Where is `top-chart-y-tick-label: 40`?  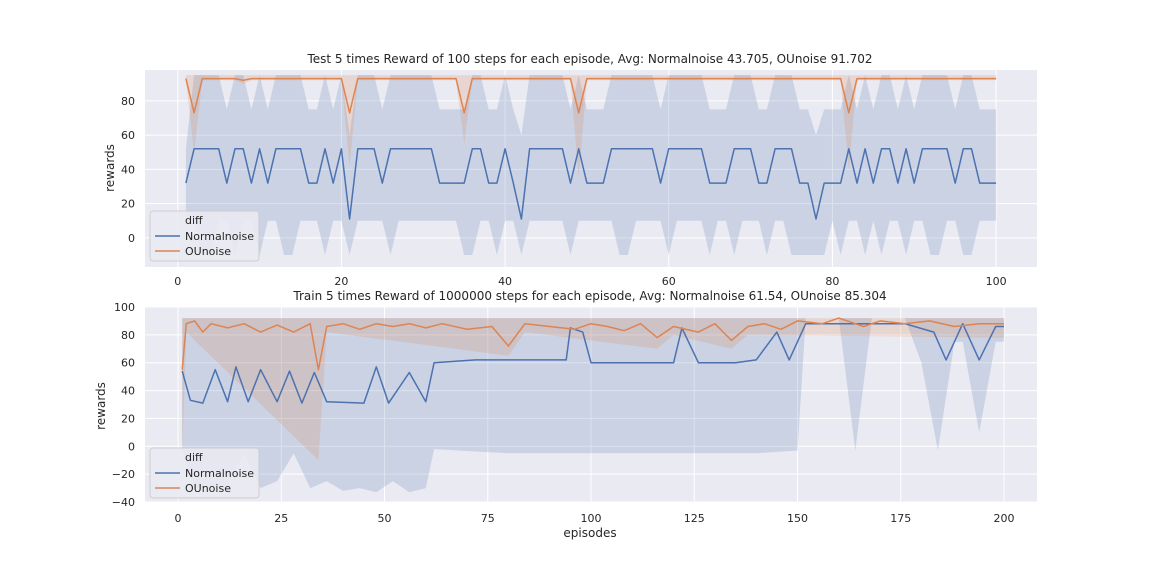 top-chart-y-tick-label: 40 is located at coordinates (128, 169).